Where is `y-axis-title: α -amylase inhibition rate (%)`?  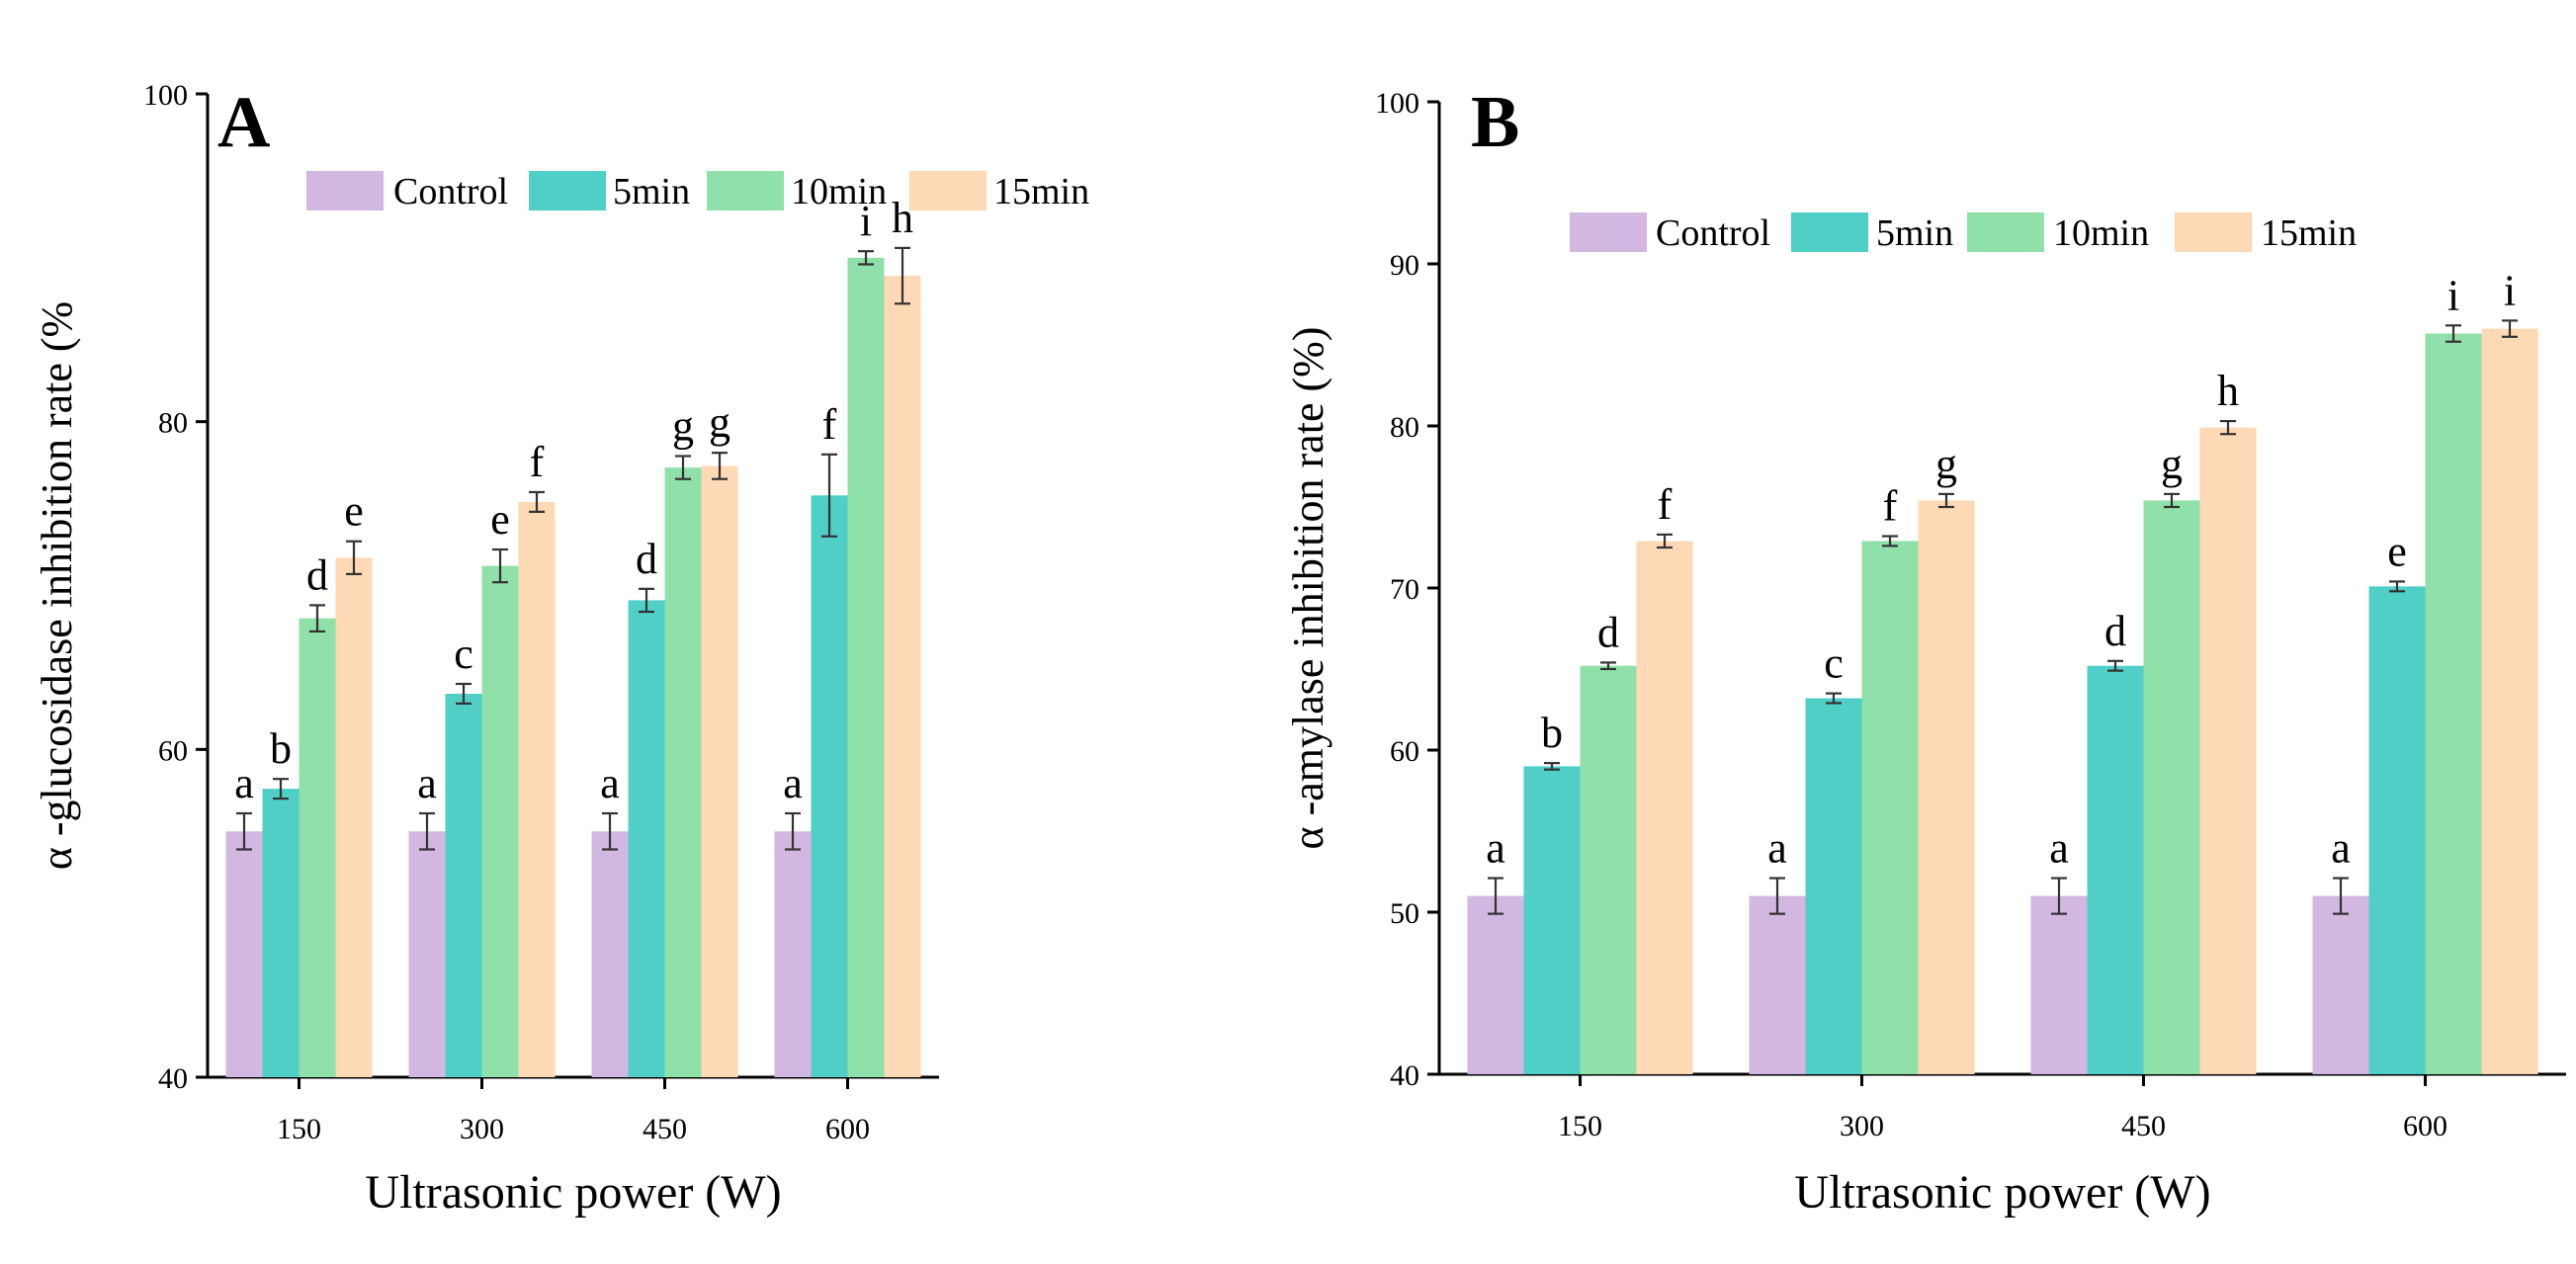 y-axis-title: α -amylase inhibition rate (%) is located at coordinates (1308, 588).